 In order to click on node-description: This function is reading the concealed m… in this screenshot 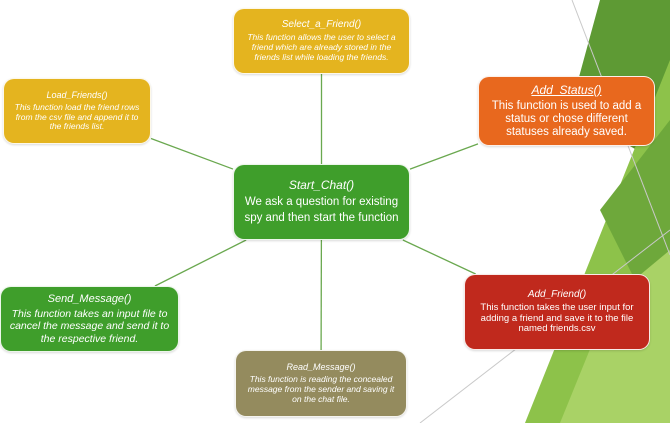, I will do `click(321, 389)`.